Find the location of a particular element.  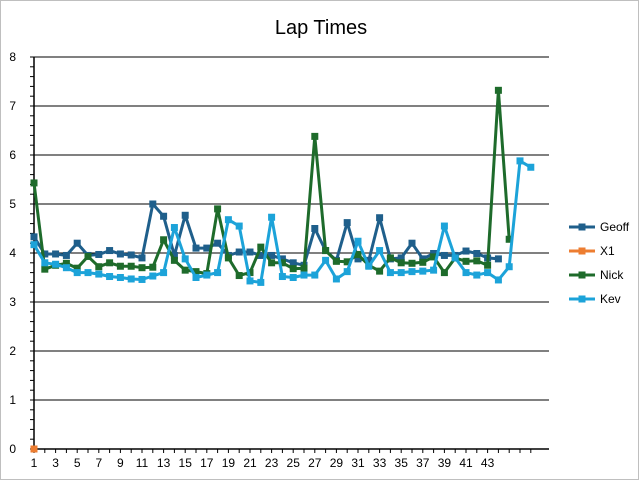

legend-marker-geoff is located at coordinates (582, 227).